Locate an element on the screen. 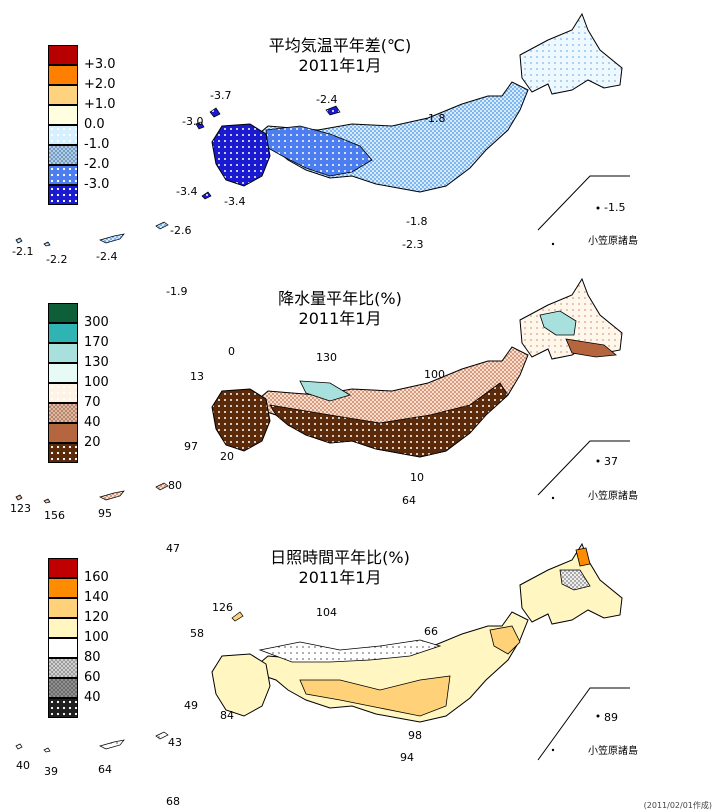 This screenshot has height=811, width=718. precipitation-value-label: 123 is located at coordinates (20, 508).